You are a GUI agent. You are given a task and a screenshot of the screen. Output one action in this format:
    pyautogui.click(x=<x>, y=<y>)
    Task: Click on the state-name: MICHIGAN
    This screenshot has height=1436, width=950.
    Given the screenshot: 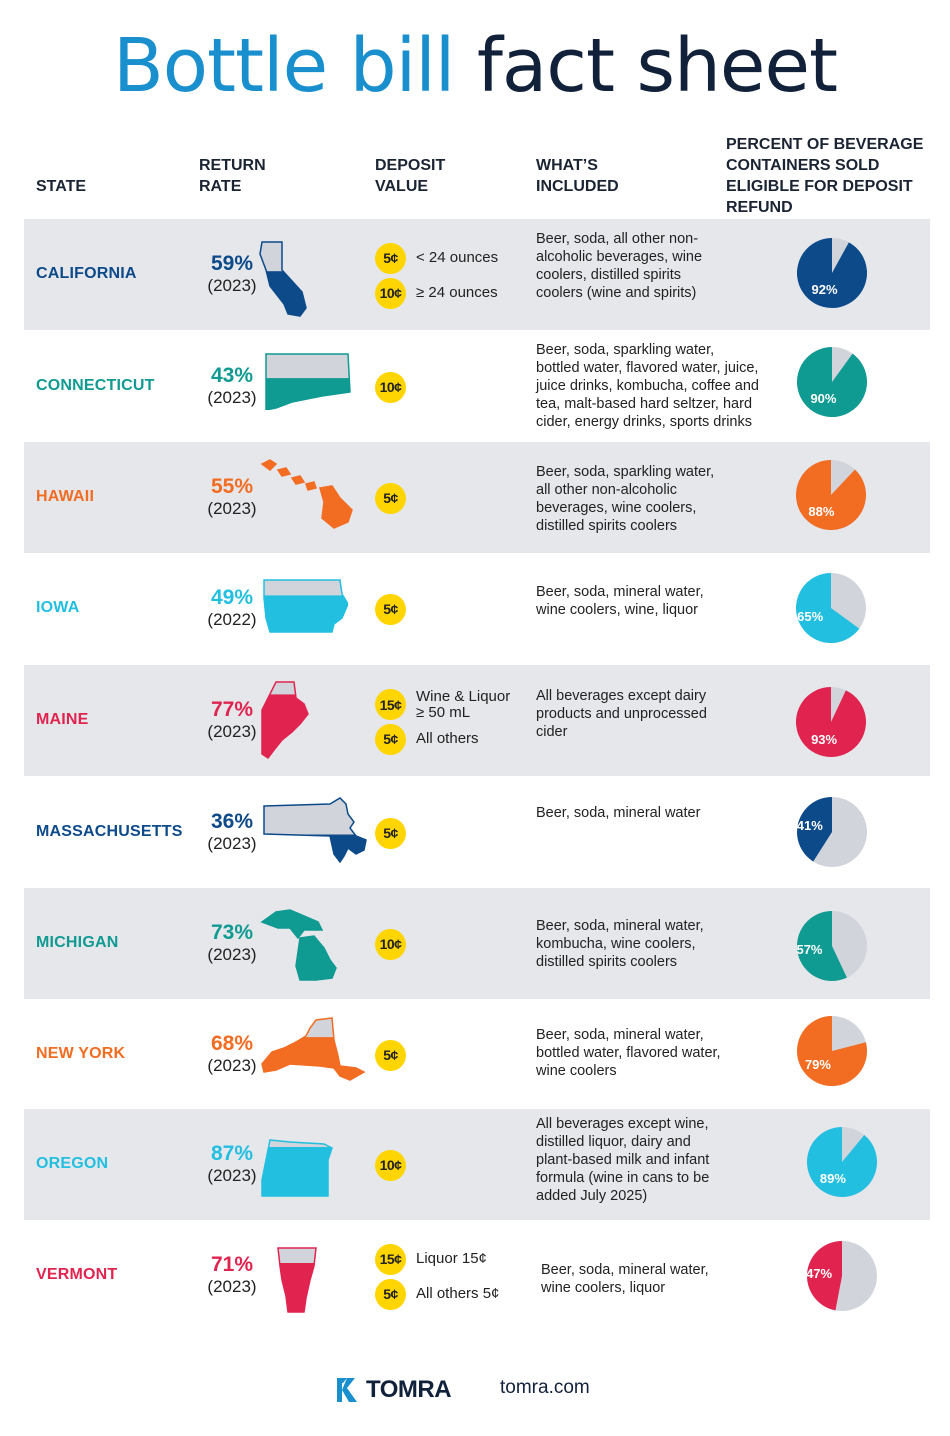 What is the action you would take?
    pyautogui.click(x=77, y=942)
    